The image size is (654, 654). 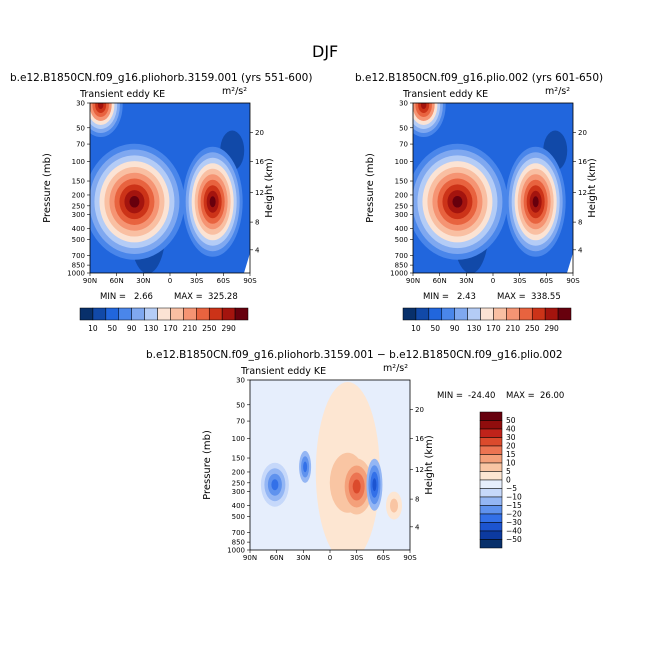 I want to click on panel1-min-label: MIN =, so click(x=113, y=297).